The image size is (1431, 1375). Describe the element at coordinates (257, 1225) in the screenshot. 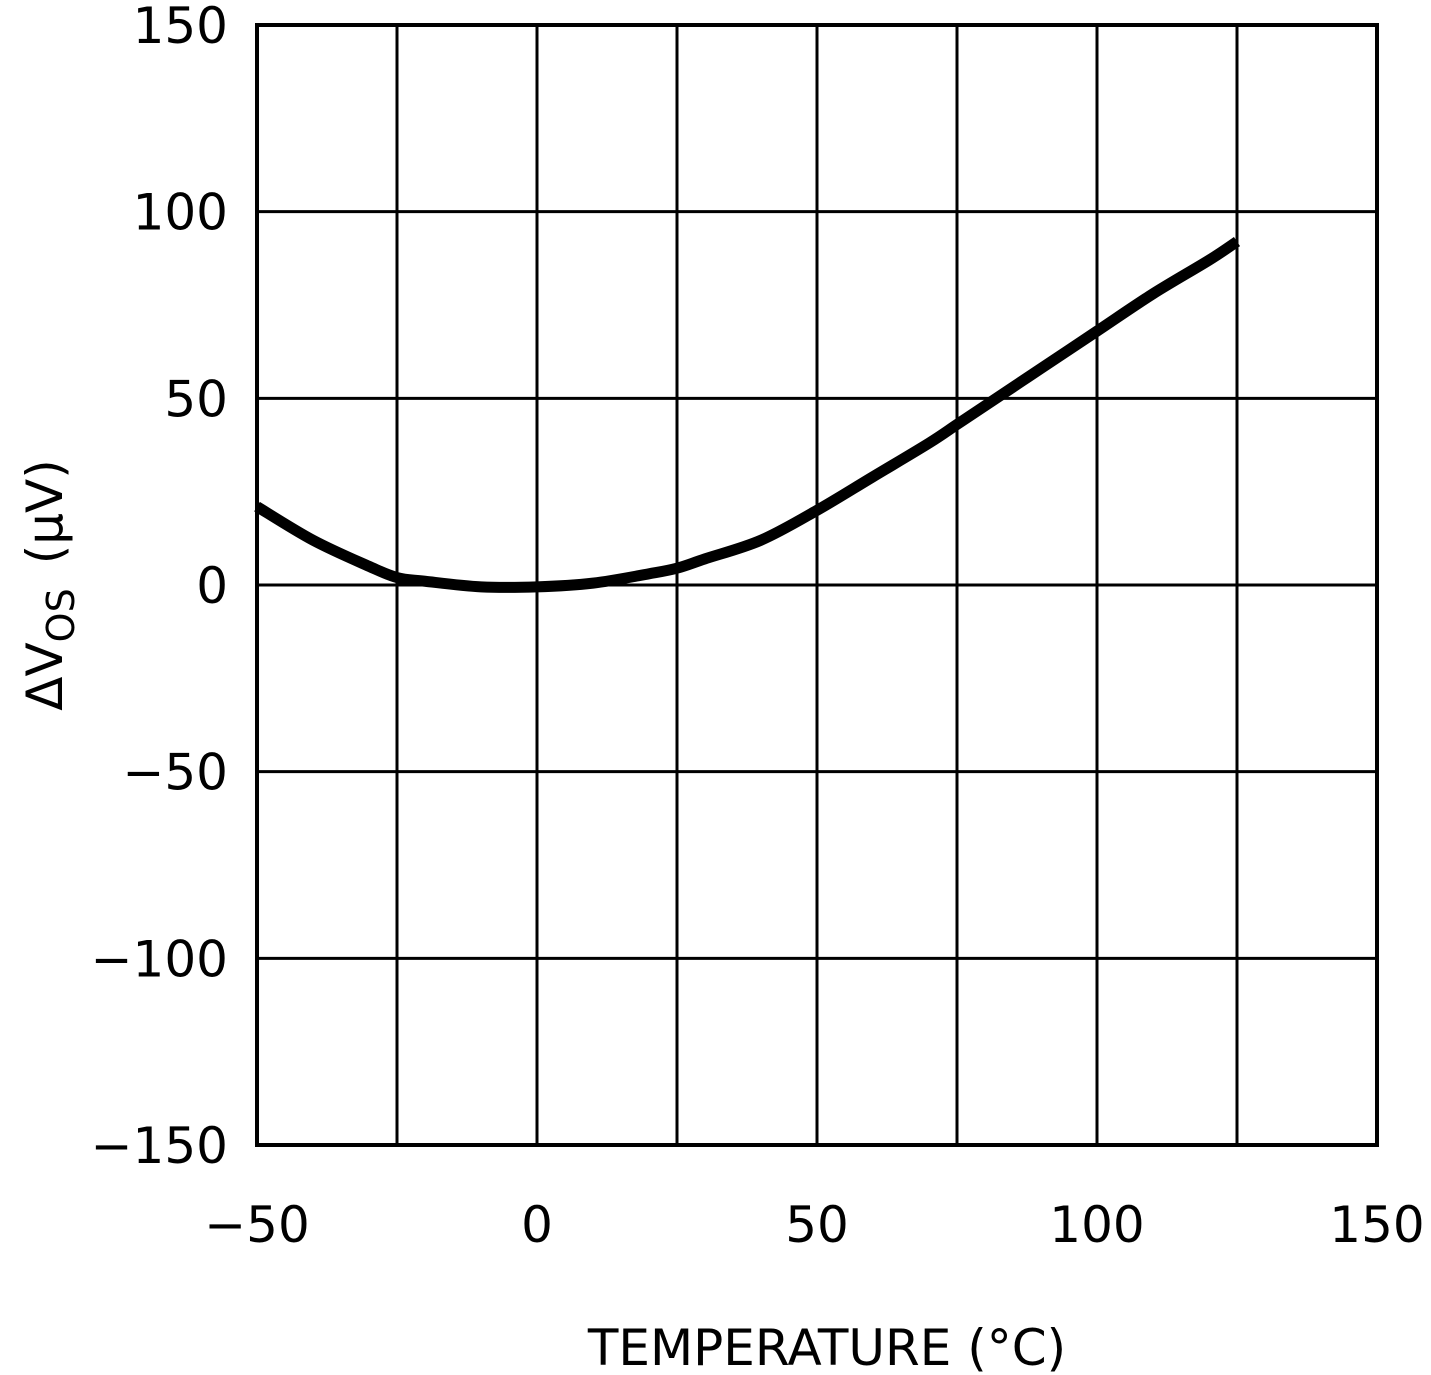

I see `x-tick-label: −50` at that location.